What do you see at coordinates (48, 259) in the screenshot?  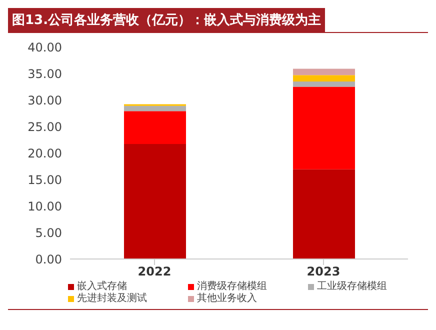 I see `y-tick-label: 0.00` at bounding box center [48, 259].